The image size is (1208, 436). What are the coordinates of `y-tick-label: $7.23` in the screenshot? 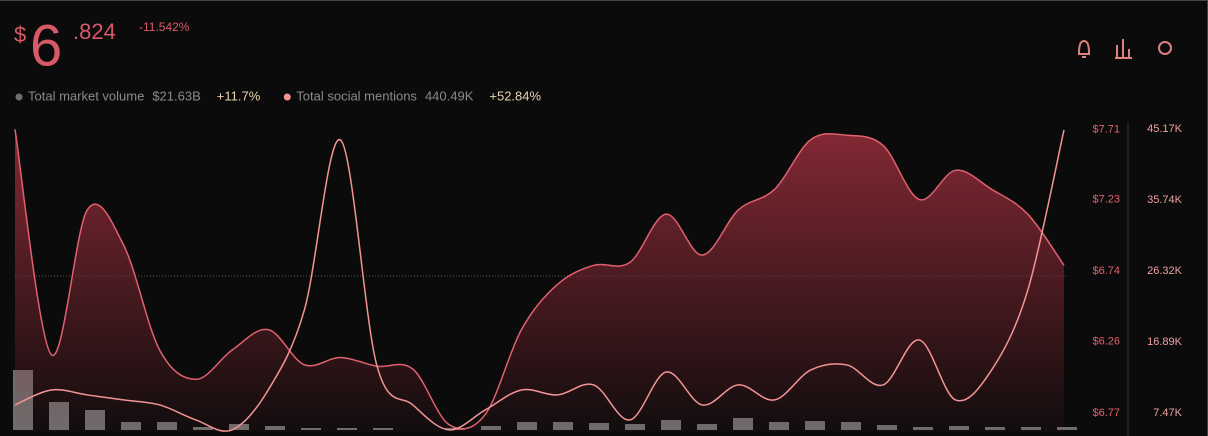 It's located at (1106, 199).